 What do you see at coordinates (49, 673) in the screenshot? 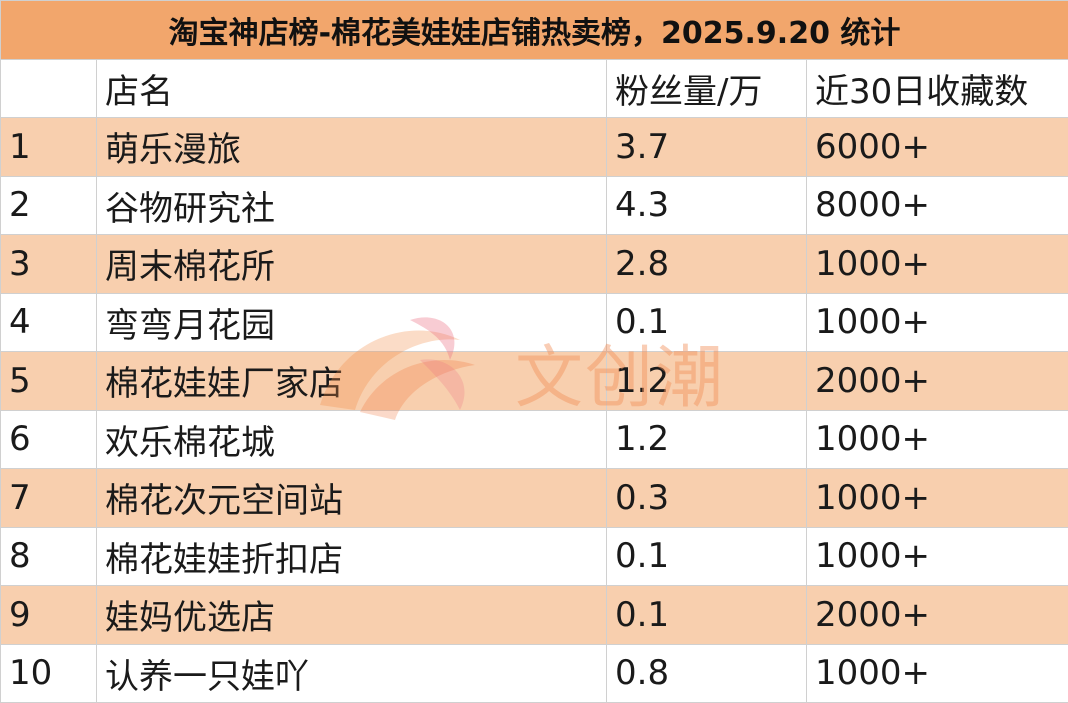
I see `rank-cell: 10` at bounding box center [49, 673].